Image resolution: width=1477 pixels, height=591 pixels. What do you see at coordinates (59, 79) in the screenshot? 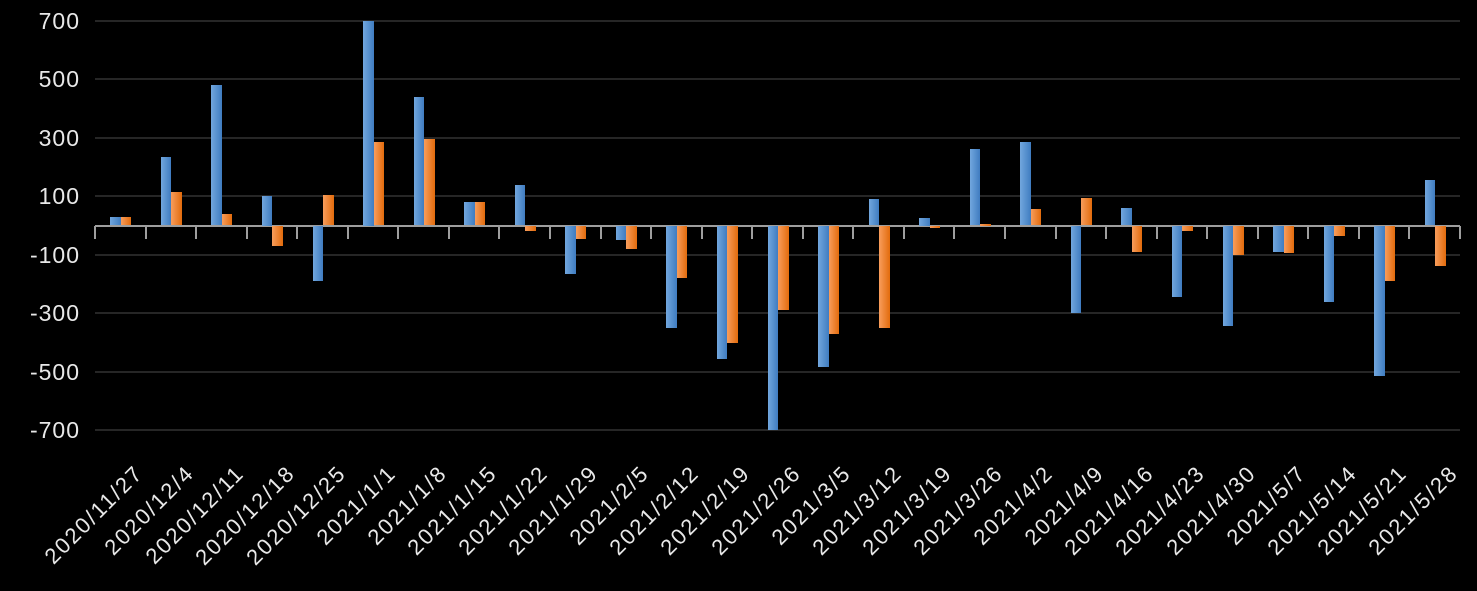
I see `y-axis-label: 500` at bounding box center [59, 79].